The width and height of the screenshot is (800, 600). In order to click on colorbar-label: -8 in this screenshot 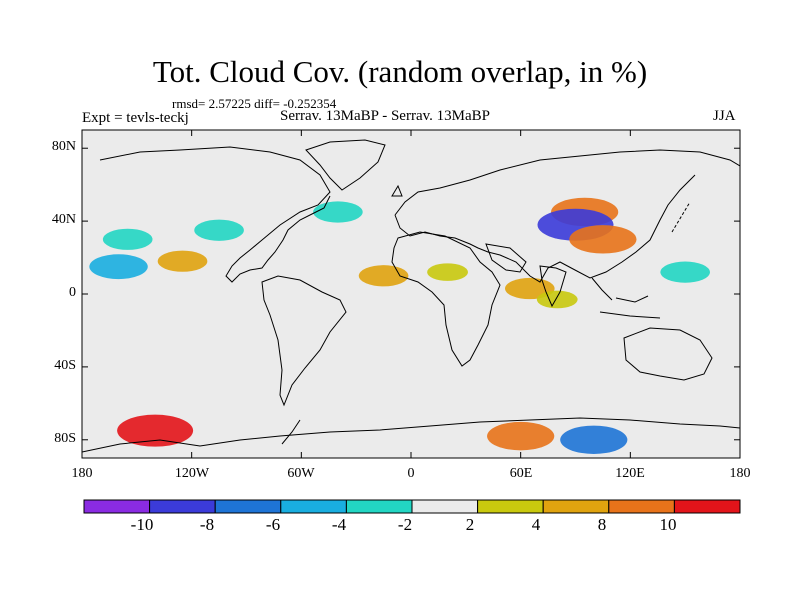, I will do `click(207, 524)`.